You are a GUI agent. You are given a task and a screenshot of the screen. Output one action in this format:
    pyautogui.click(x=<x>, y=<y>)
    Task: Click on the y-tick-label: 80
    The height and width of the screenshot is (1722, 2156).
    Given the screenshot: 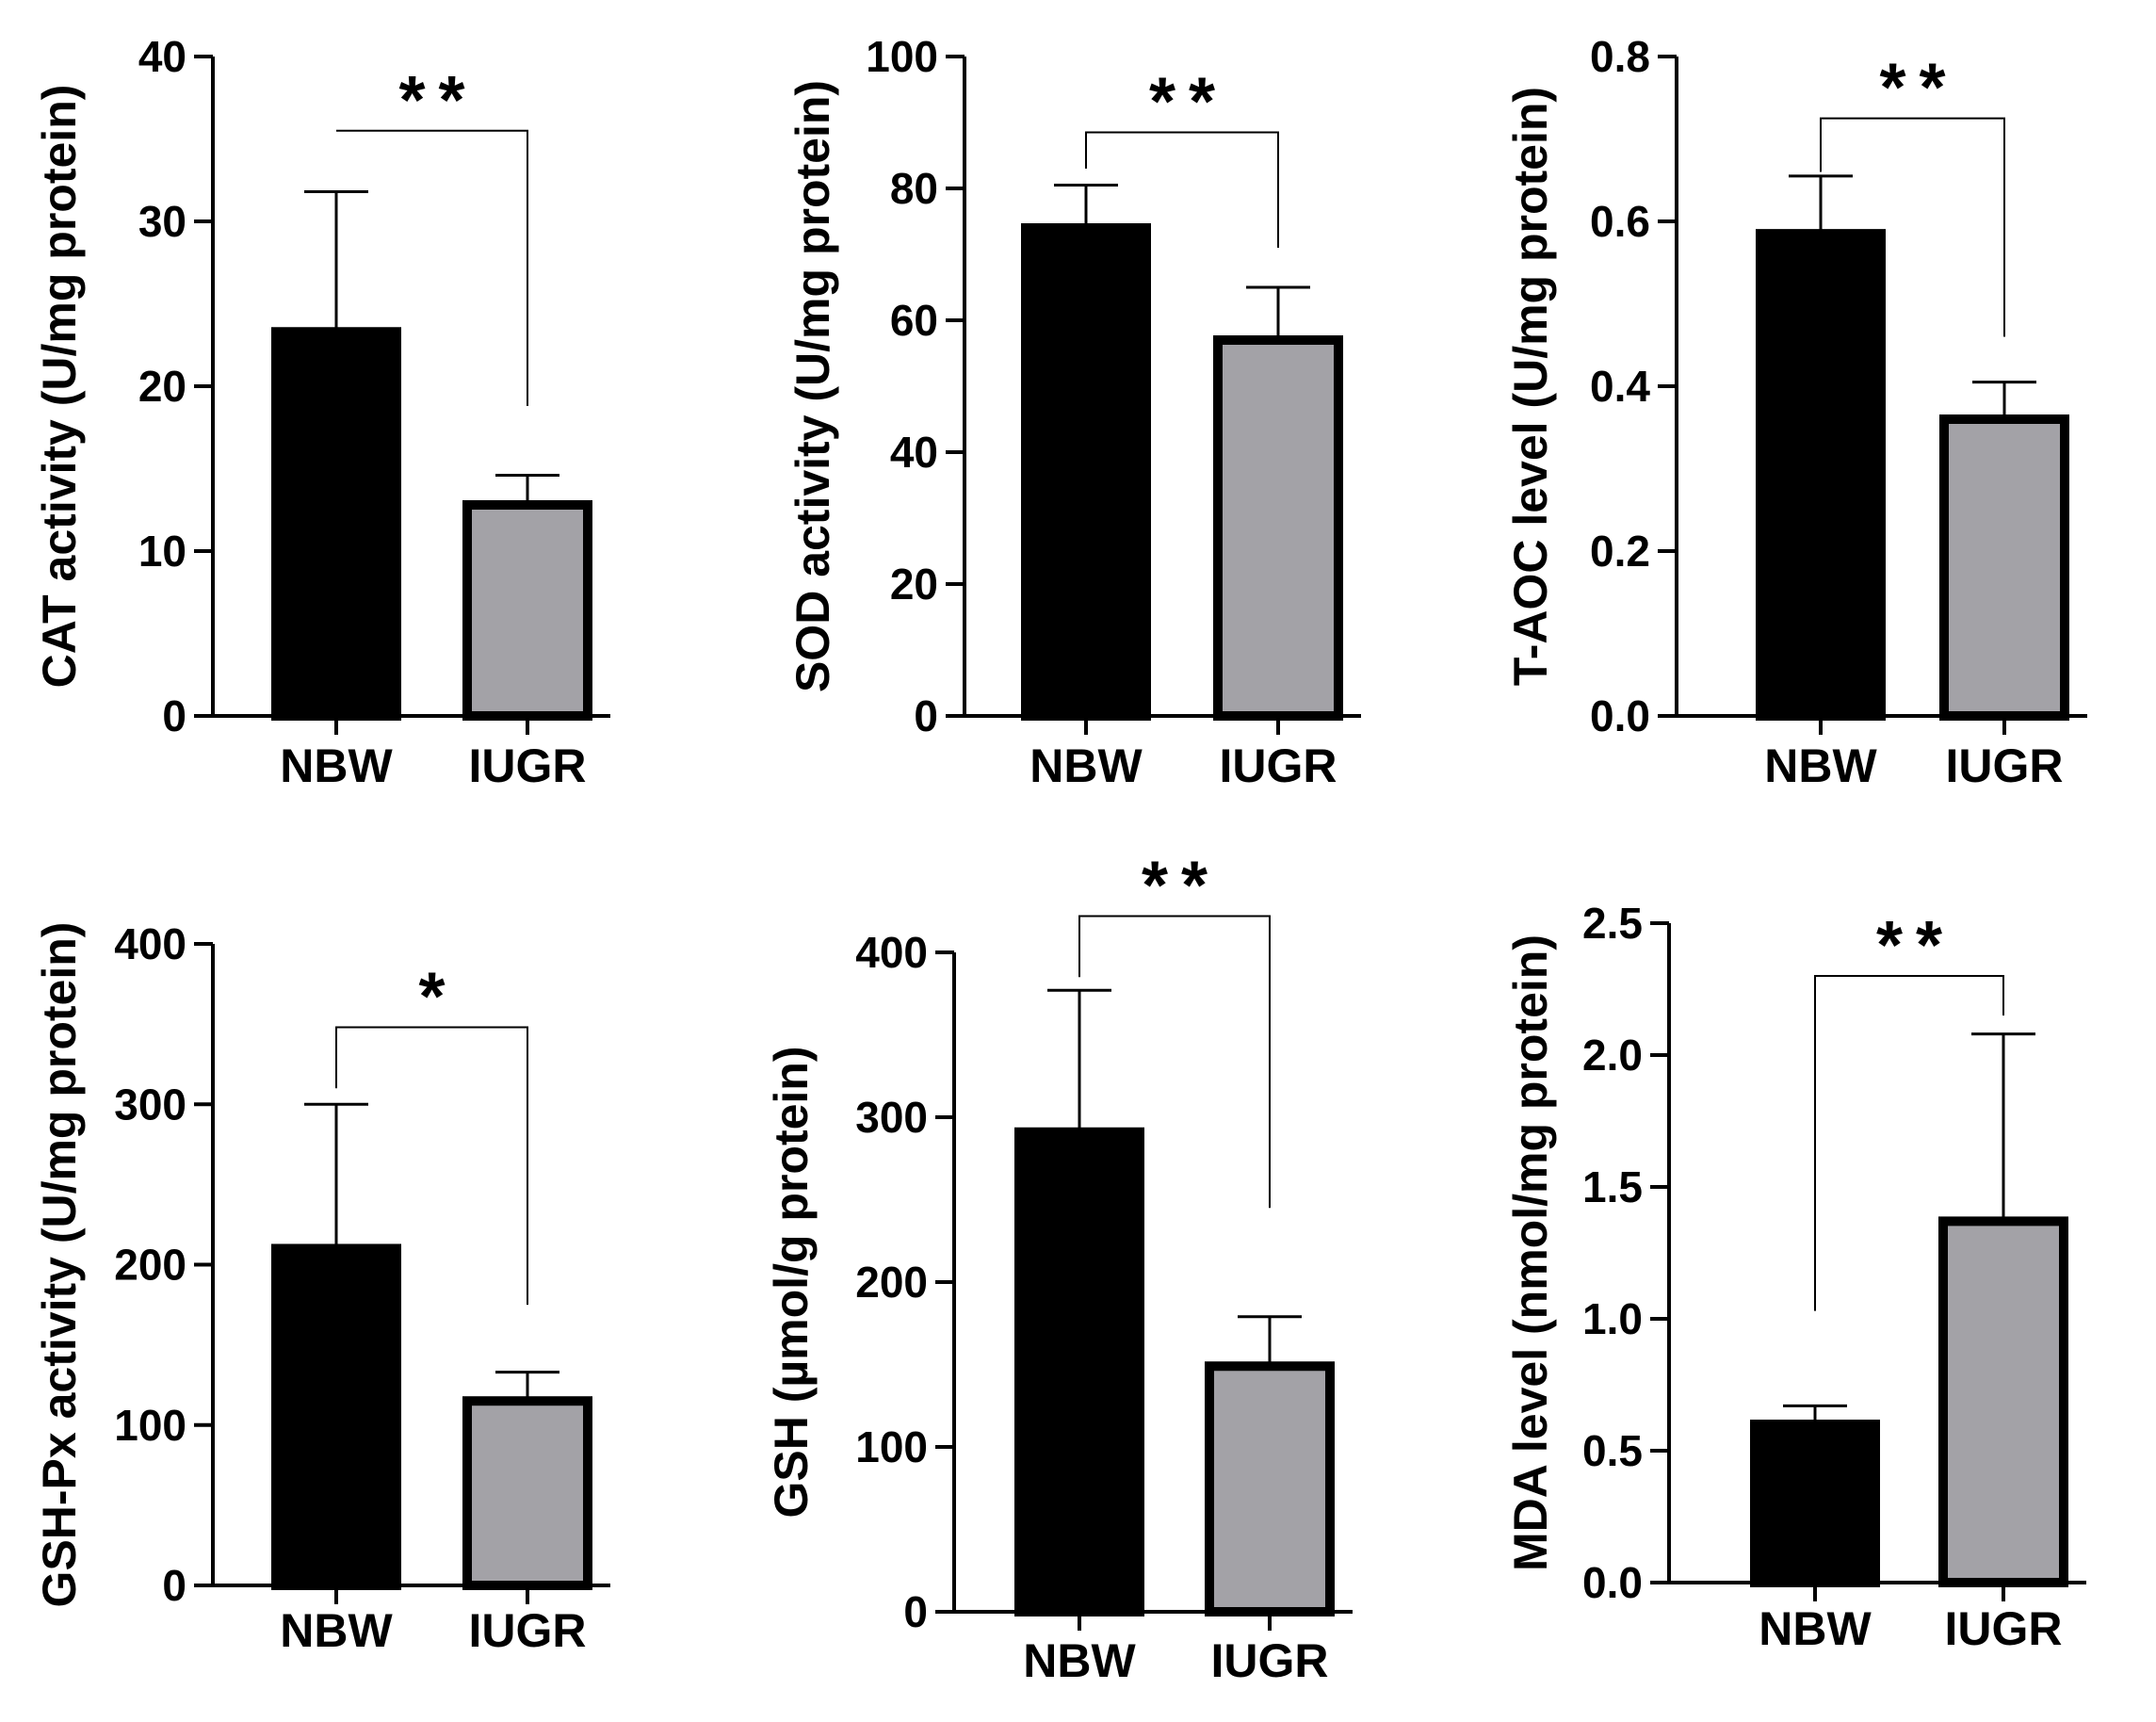 What is the action you would take?
    pyautogui.click(x=914, y=188)
    